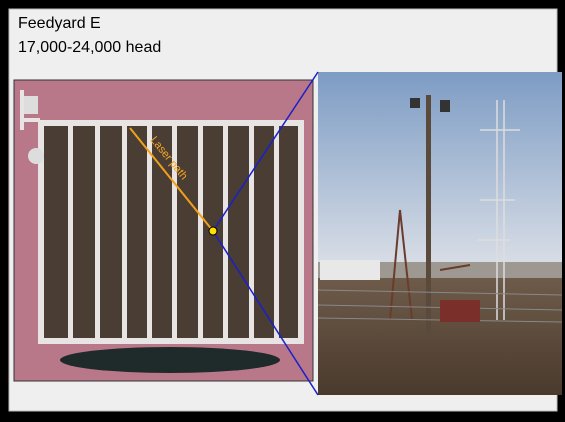  Describe the element at coordinates (89, 47) in the screenshot. I see `subtitle: 17,000-24,000 head` at that location.